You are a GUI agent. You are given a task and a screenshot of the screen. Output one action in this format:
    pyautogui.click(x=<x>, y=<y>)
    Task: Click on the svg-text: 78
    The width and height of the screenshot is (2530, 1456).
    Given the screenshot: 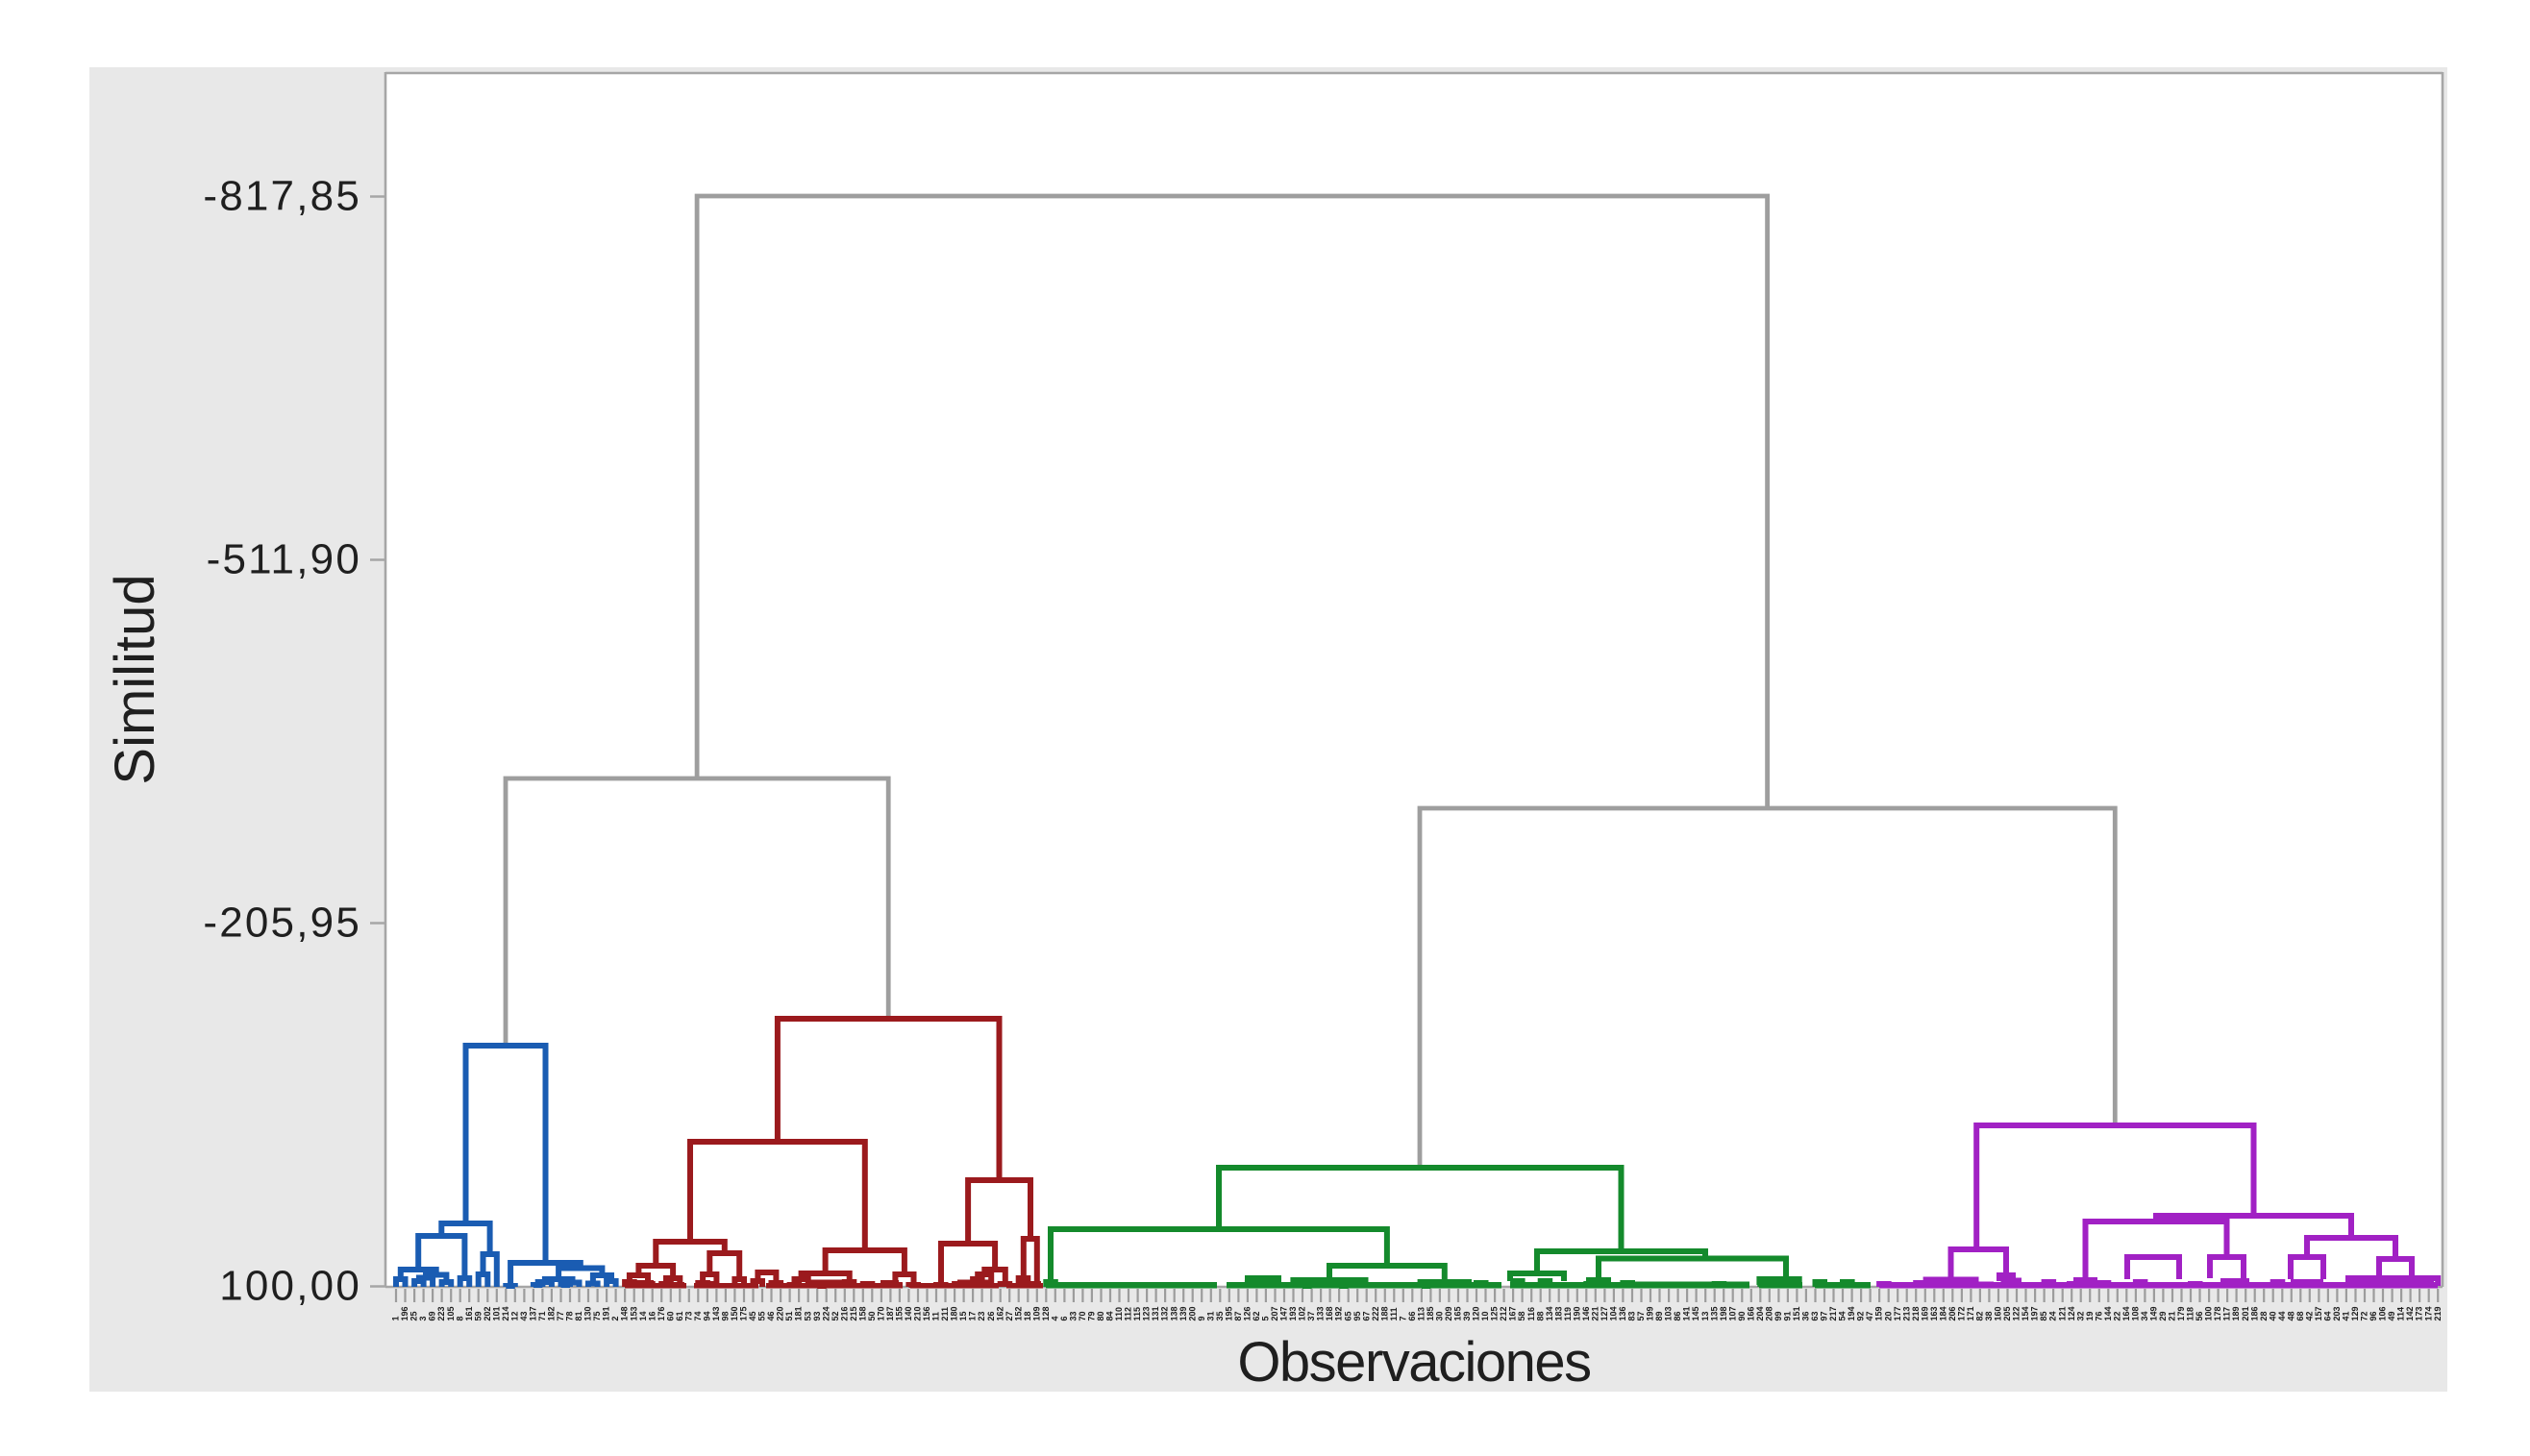 What is the action you would take?
    pyautogui.click(x=570, y=1316)
    